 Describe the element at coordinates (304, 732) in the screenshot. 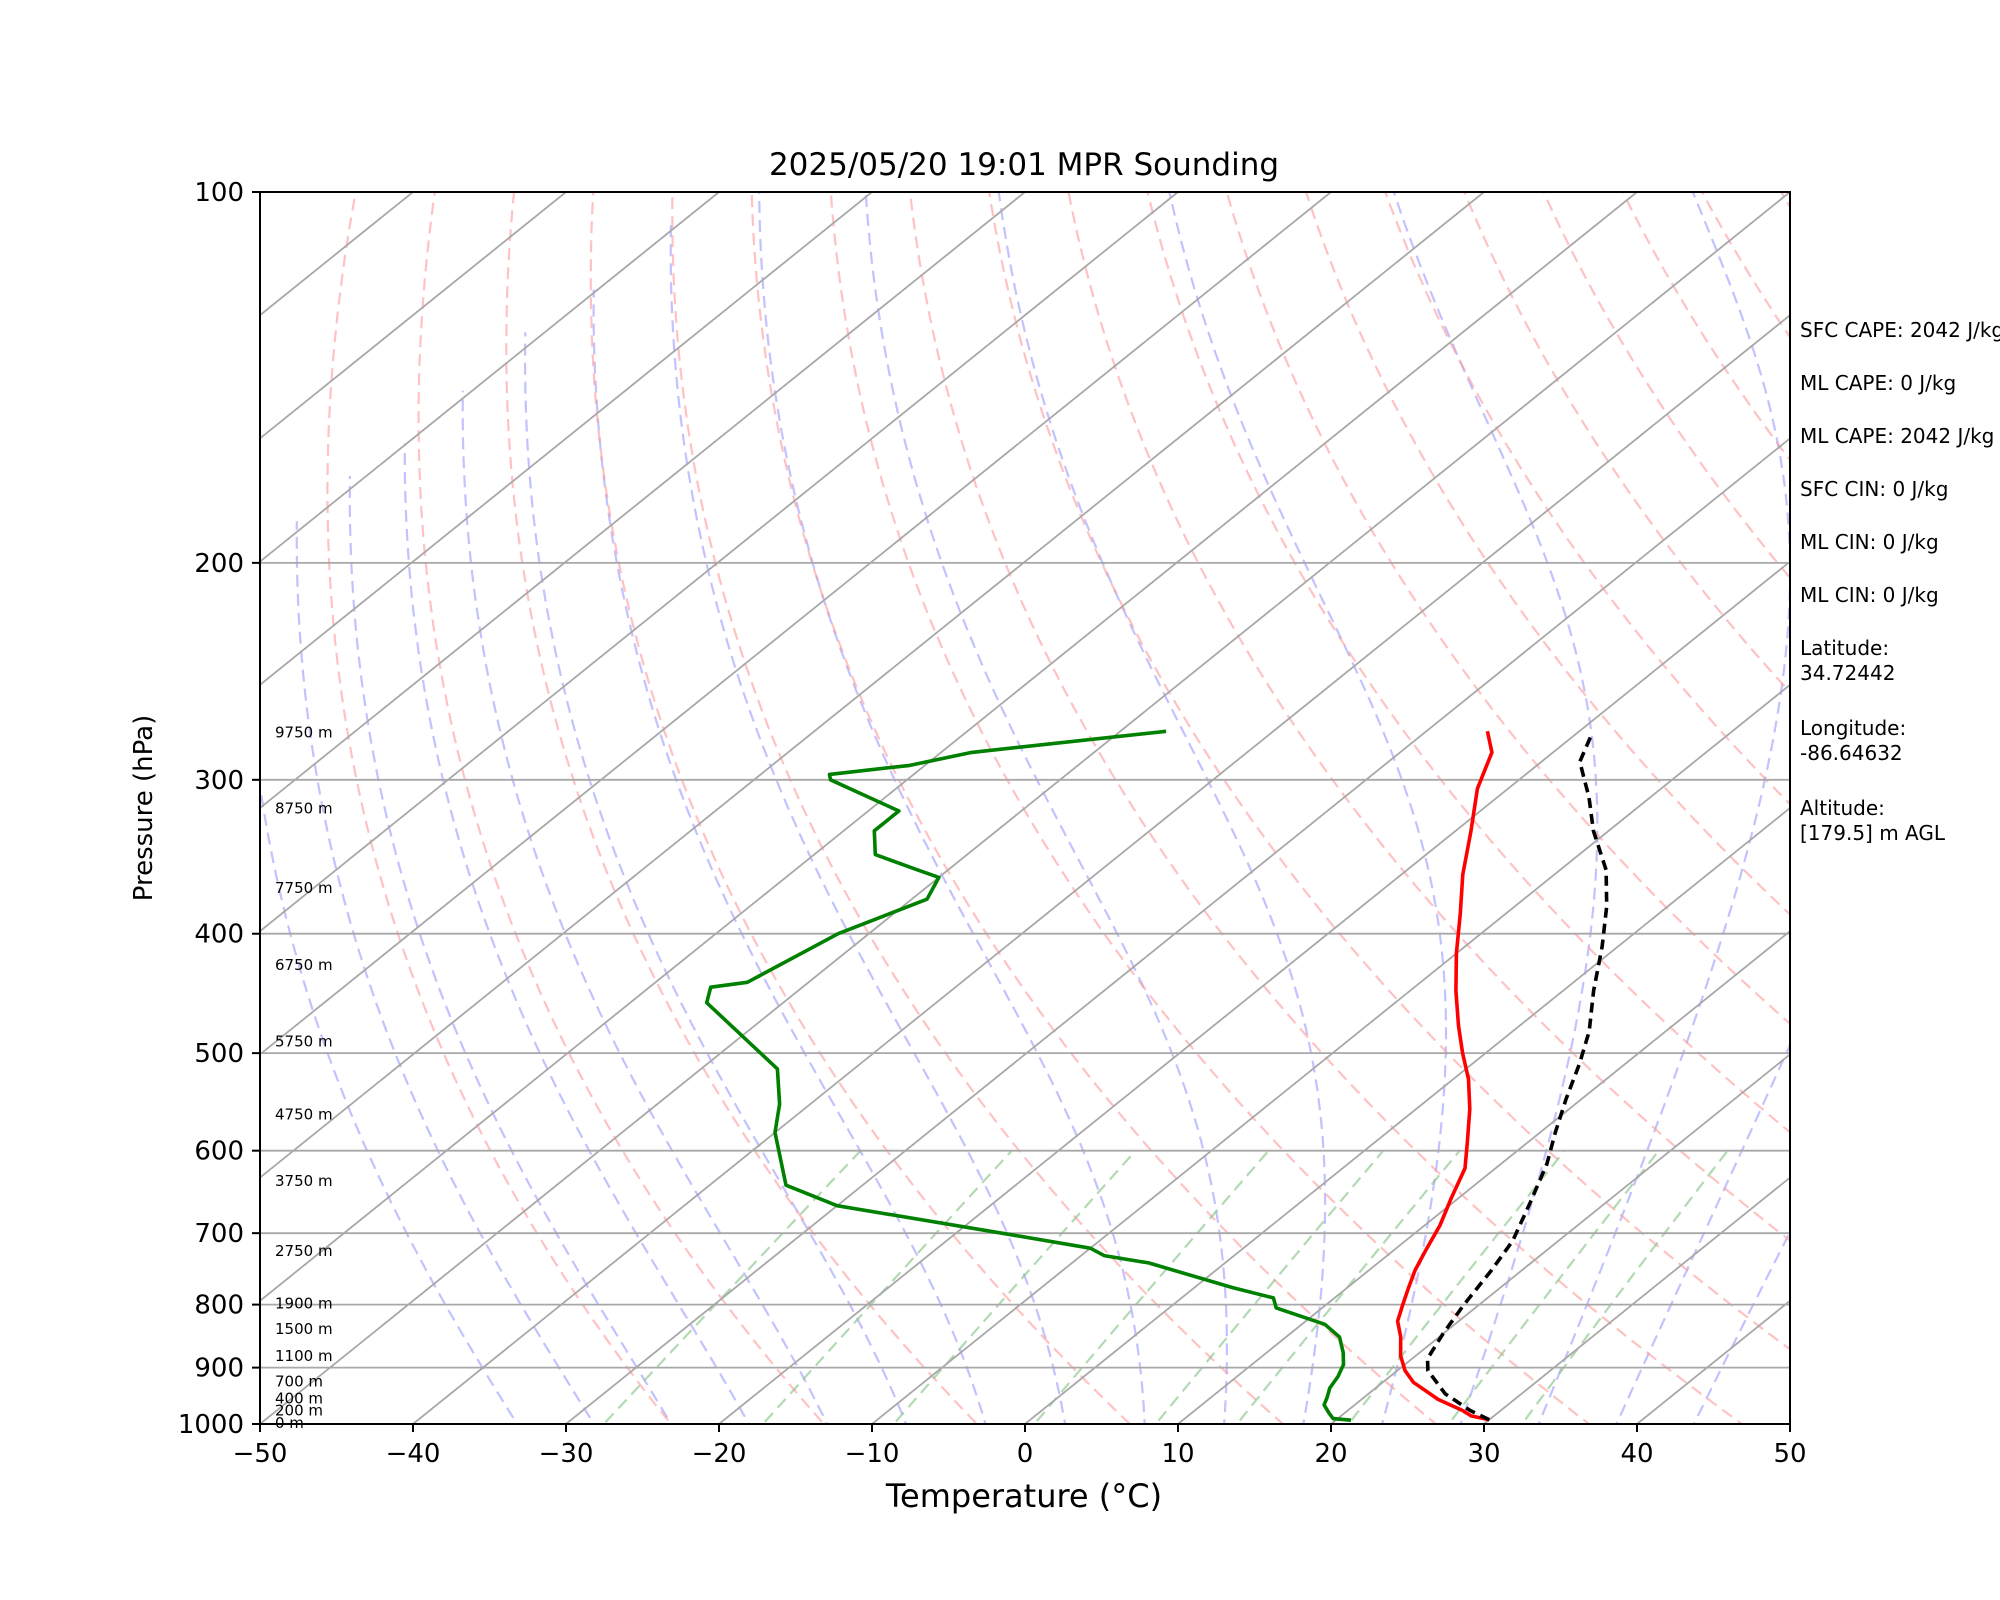

I see `height-label: 9750 m` at that location.